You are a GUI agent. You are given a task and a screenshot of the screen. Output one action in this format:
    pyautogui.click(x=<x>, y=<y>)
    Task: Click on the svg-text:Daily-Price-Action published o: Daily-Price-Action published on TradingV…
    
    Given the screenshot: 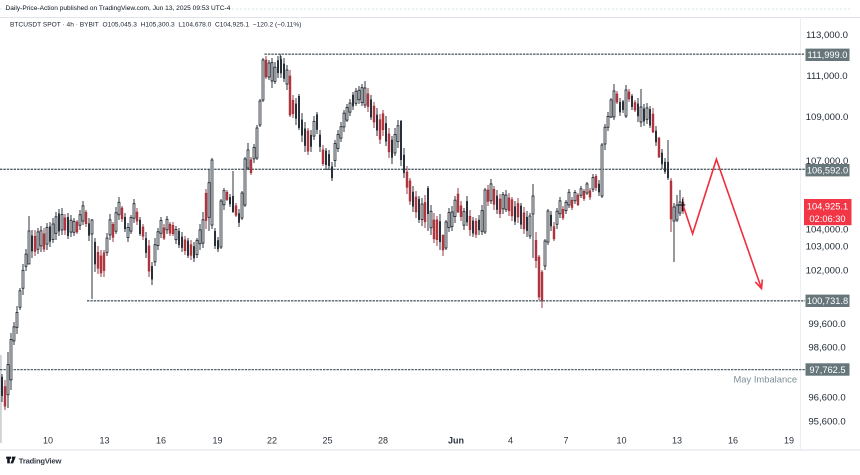 What is the action you would take?
    pyautogui.click(x=118, y=8)
    